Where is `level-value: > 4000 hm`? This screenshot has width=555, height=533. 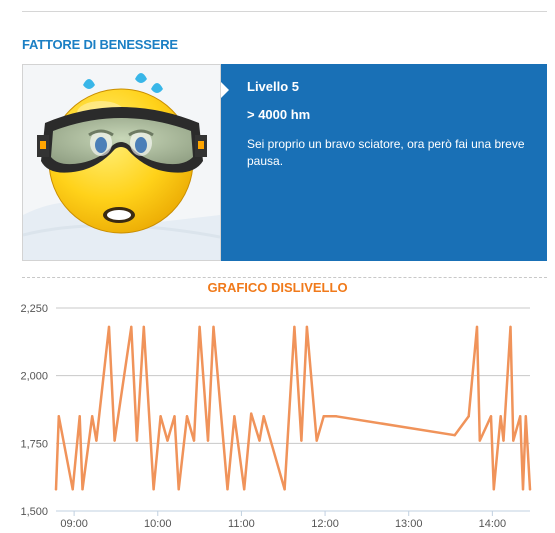 level-value: > 4000 hm is located at coordinates (279, 114).